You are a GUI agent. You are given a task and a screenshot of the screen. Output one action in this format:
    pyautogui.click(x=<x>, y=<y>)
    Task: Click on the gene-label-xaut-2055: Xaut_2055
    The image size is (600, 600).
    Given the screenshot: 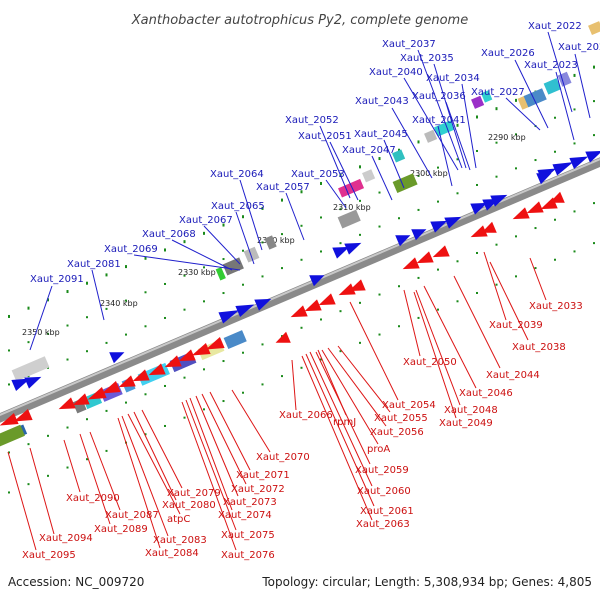 What is the action you would take?
    pyautogui.click(x=401, y=418)
    